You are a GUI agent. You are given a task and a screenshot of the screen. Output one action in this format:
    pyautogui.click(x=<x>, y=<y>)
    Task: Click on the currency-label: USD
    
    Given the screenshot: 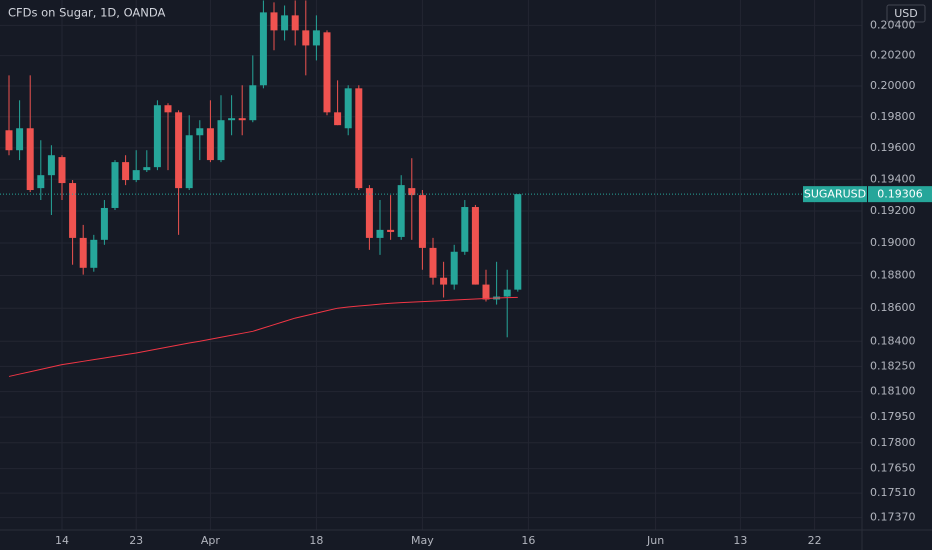 What is the action you would take?
    pyautogui.click(x=906, y=13)
    